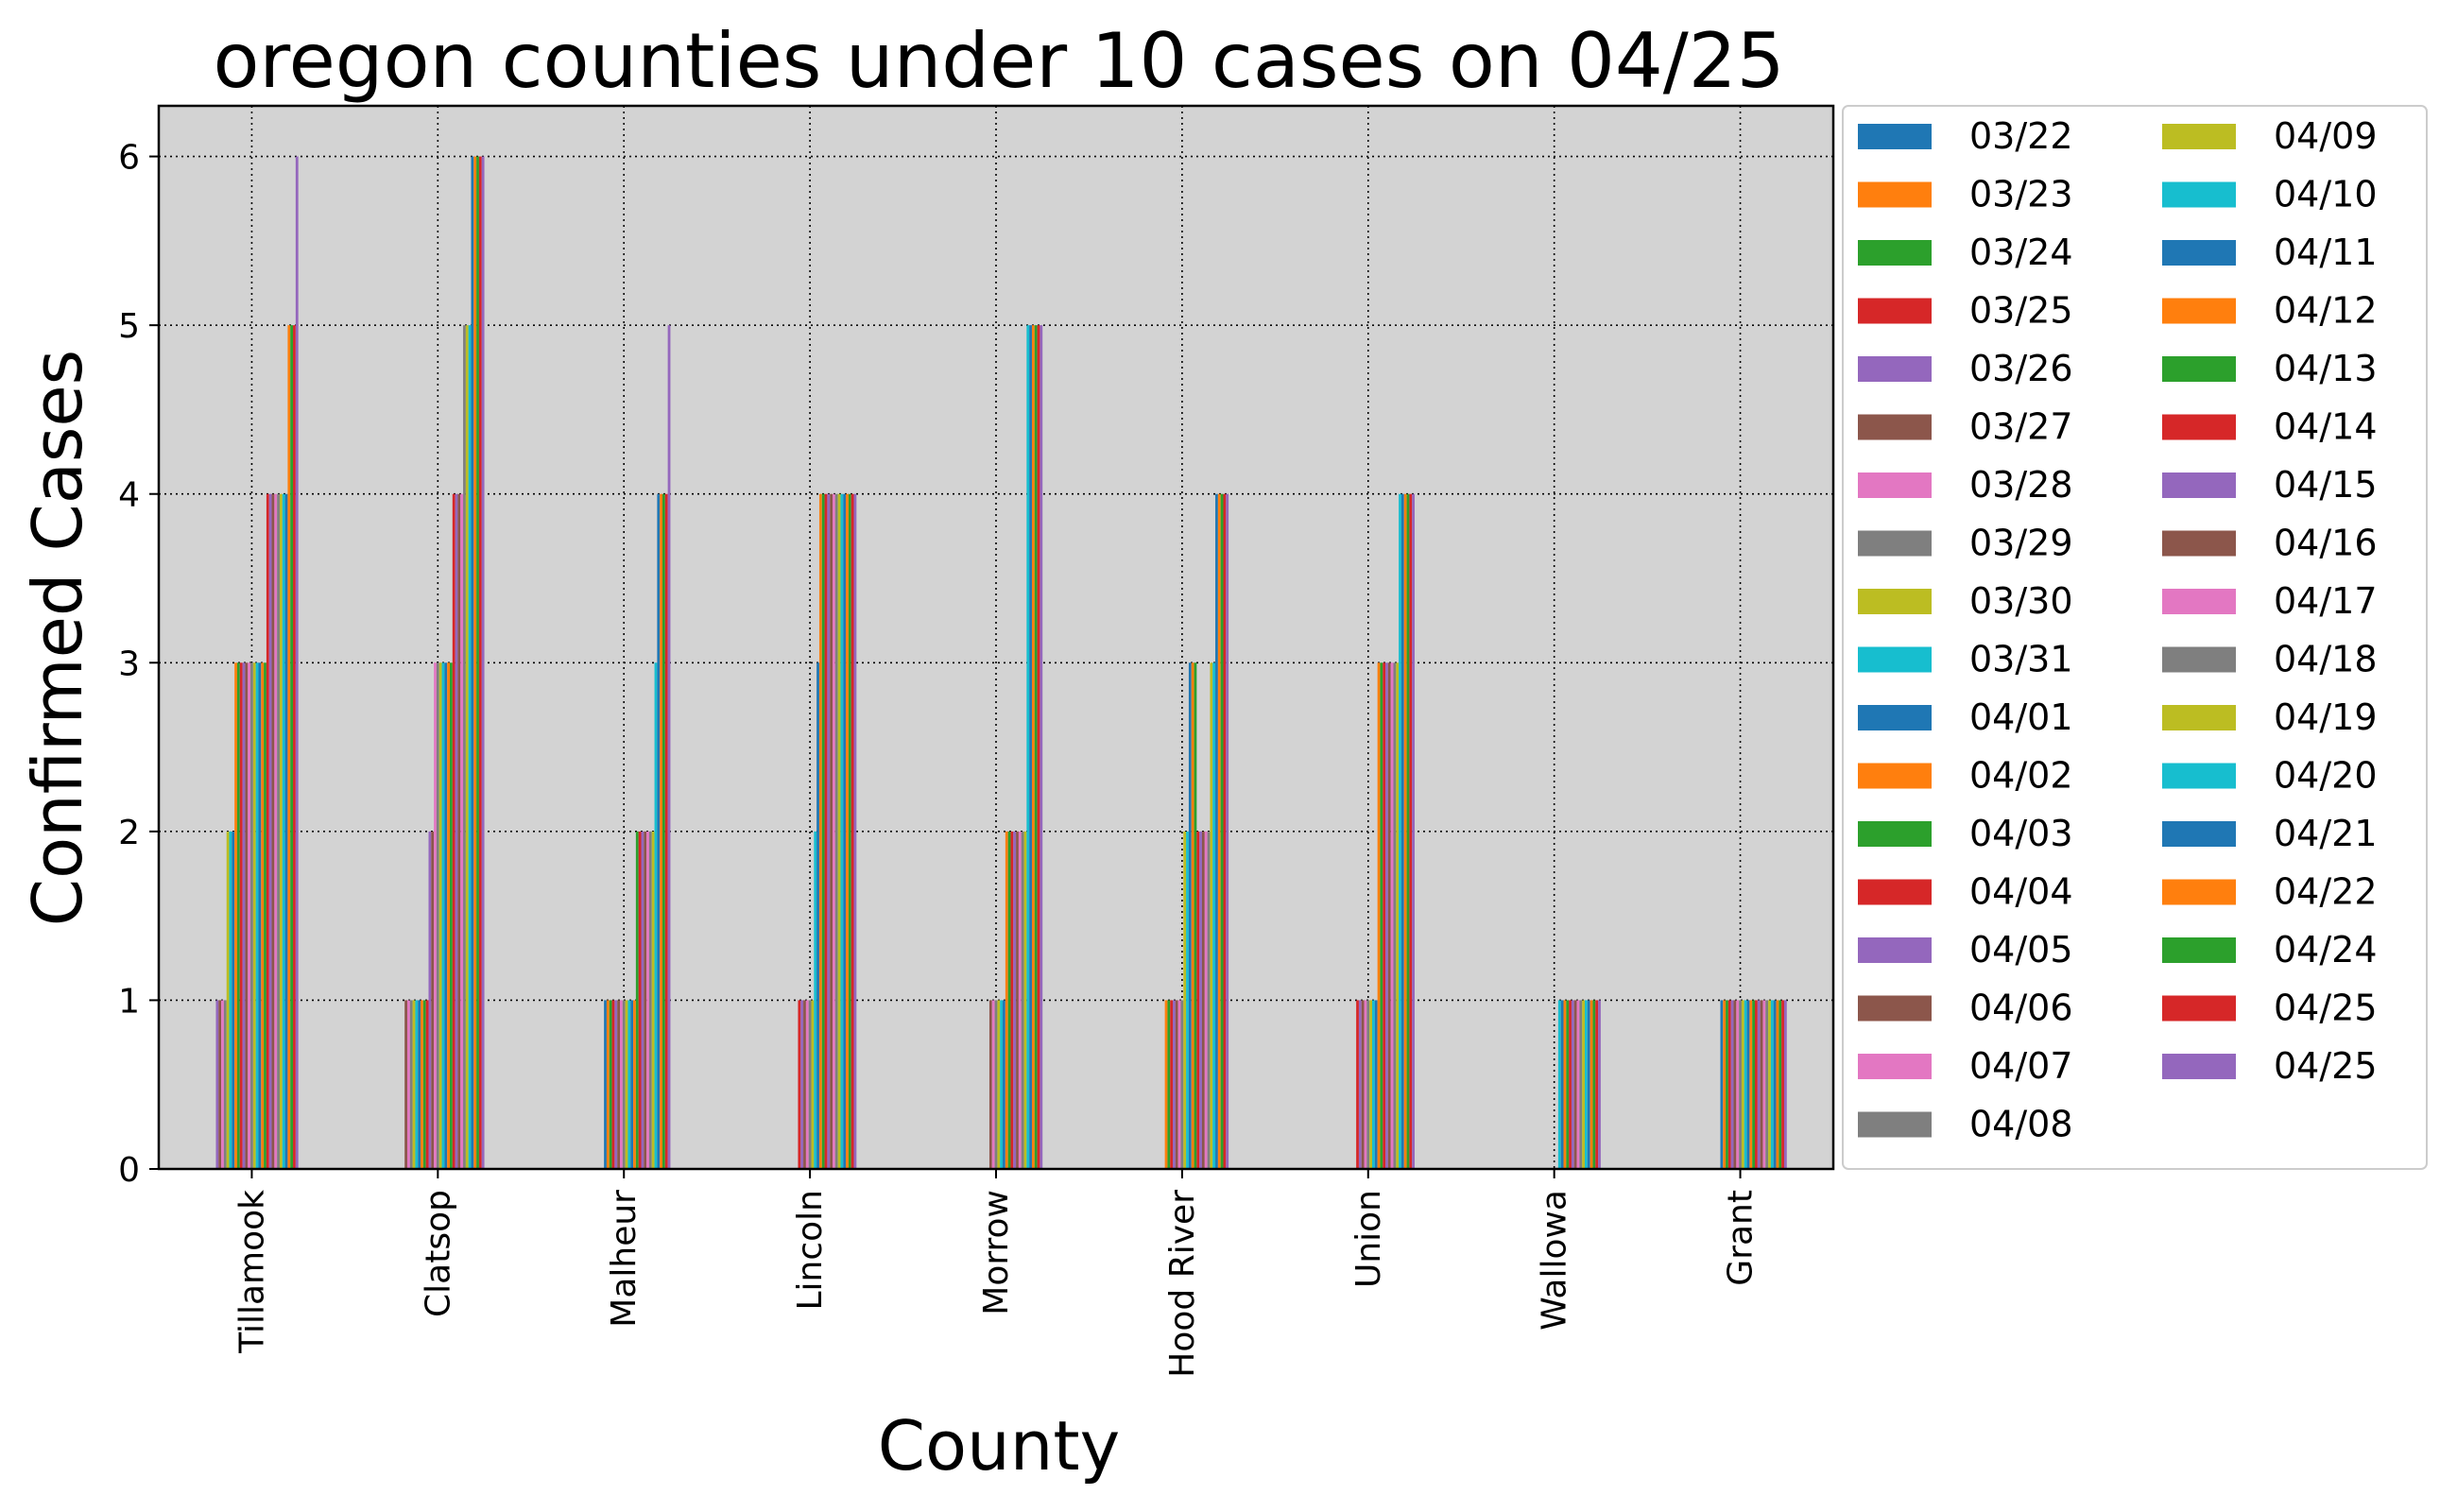 The height and width of the screenshot is (1512, 2457). I want to click on legend-label: 03/27, so click(2021, 427).